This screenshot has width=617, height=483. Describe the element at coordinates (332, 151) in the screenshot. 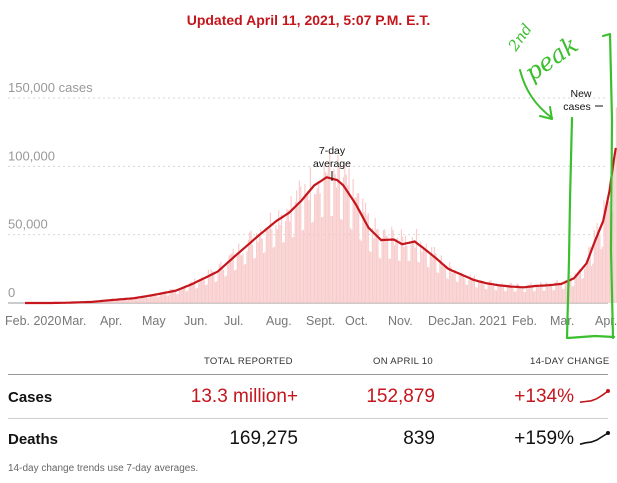

I see `annotation-average-line1: 7-day` at that location.